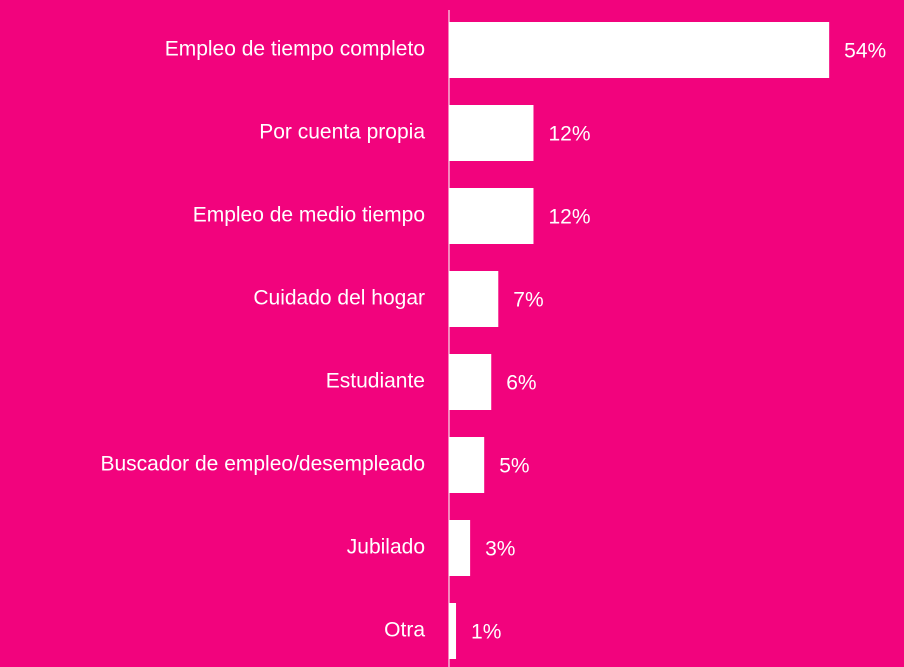 The height and width of the screenshot is (667, 904). I want to click on value-label: 7%, so click(528, 300).